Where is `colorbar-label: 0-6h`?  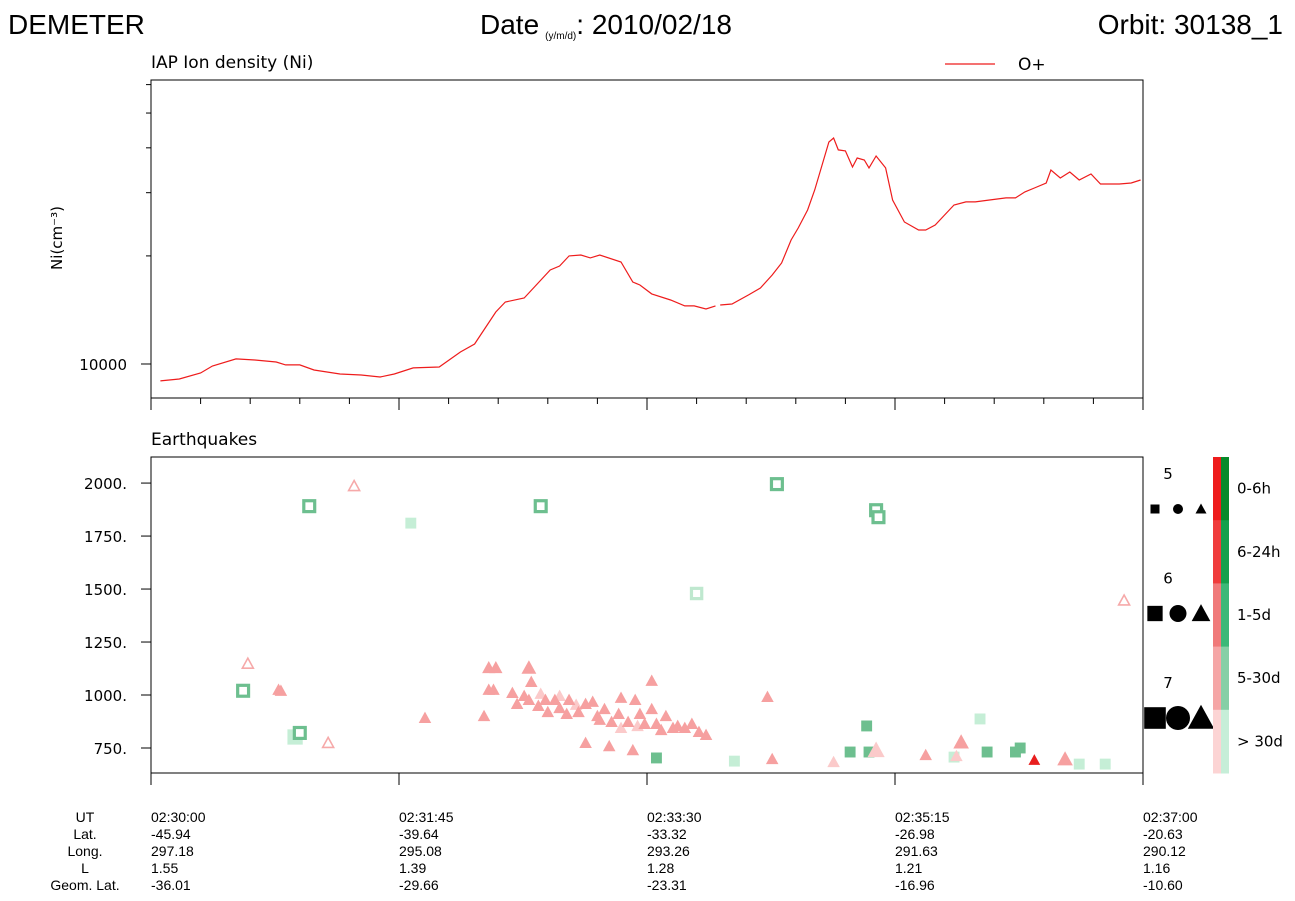 colorbar-label: 0-6h is located at coordinates (1254, 489).